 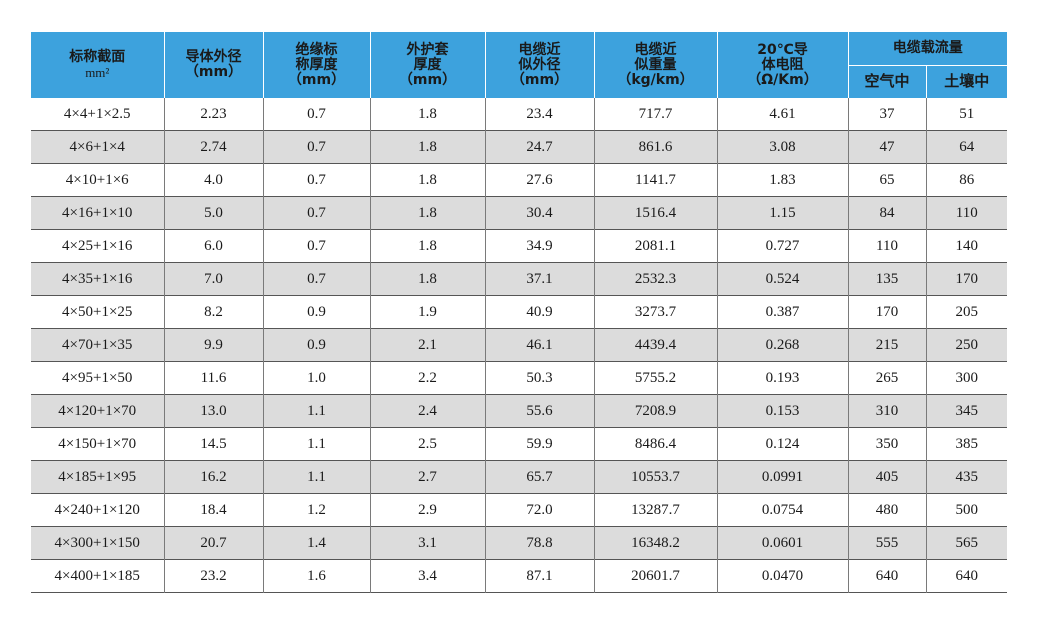 I want to click on cell-insulation: 1.6, so click(x=317, y=576).